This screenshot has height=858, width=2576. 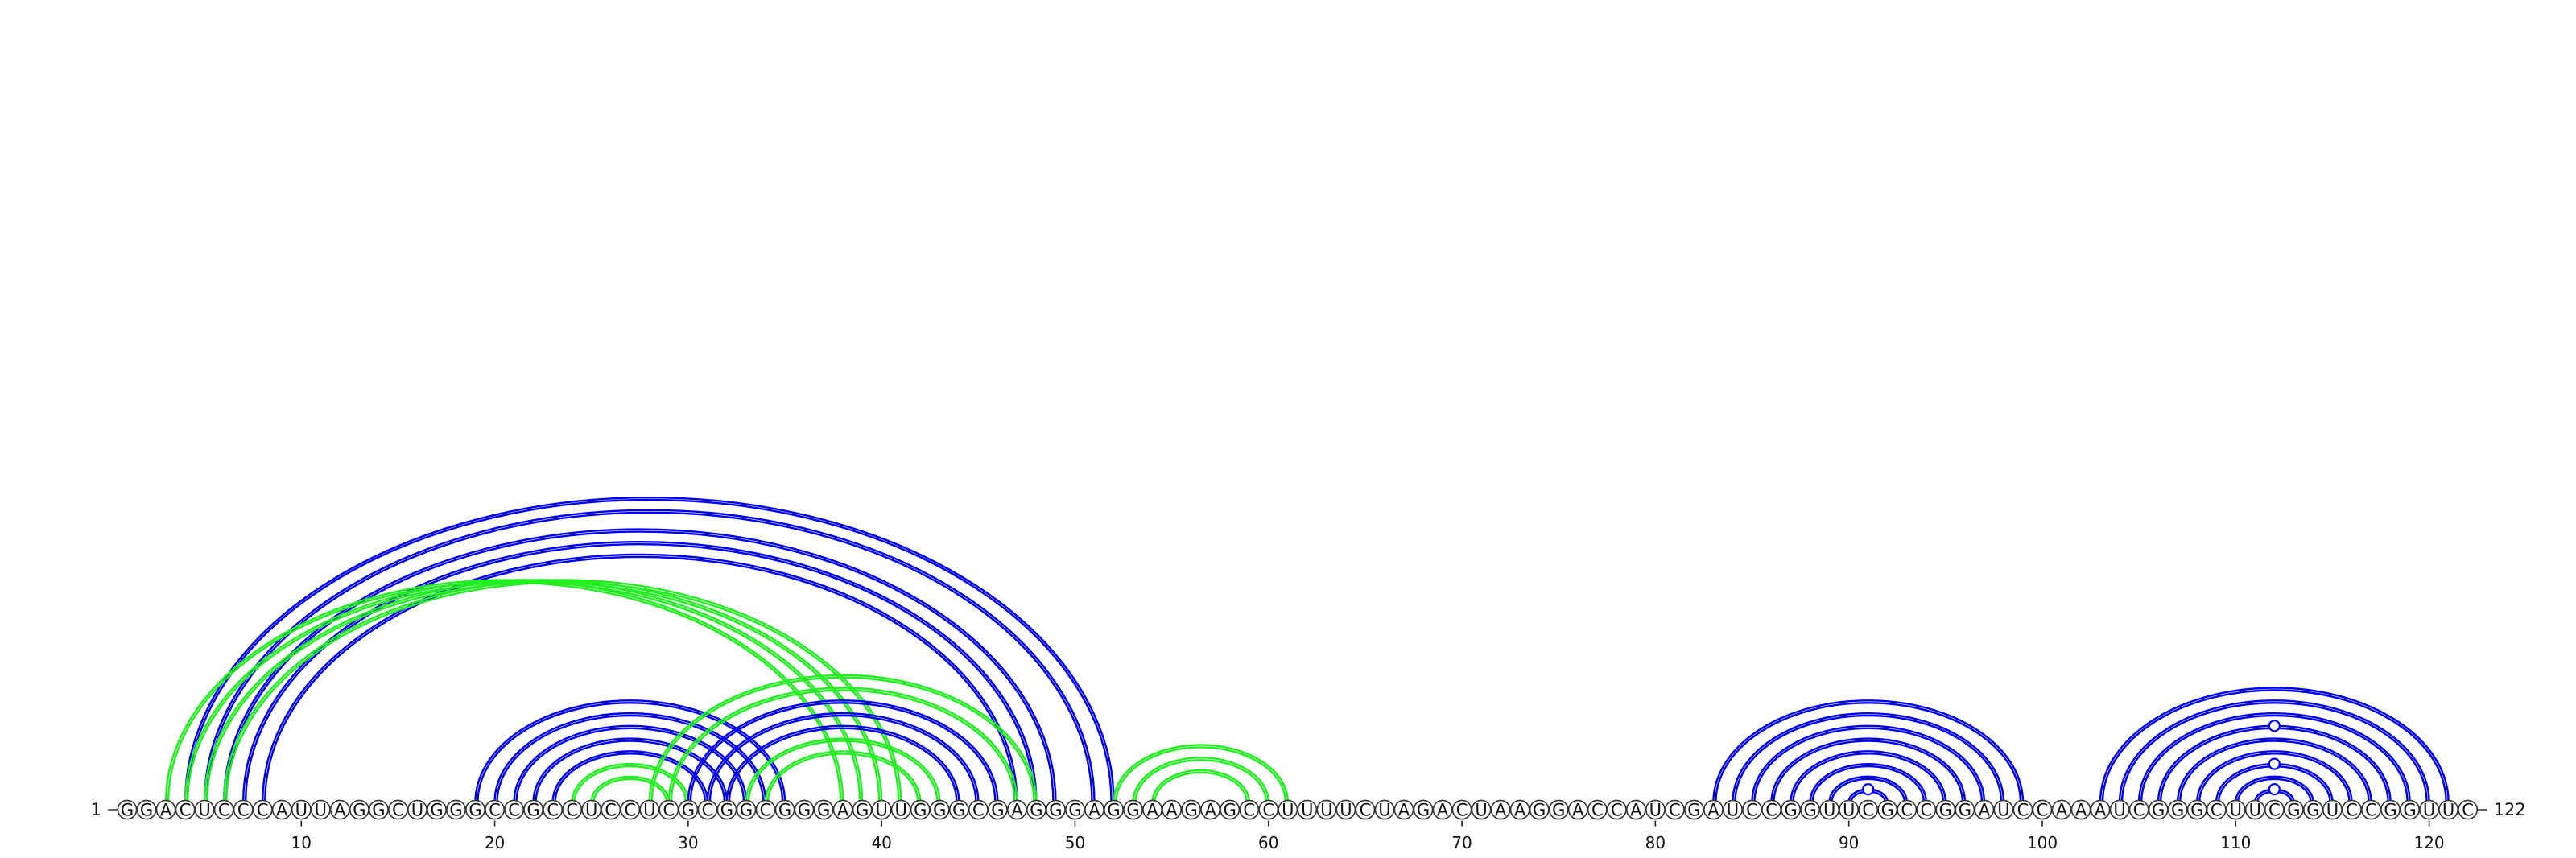 What do you see at coordinates (495, 842) in the screenshot?
I see `axis-tick-label: 20` at bounding box center [495, 842].